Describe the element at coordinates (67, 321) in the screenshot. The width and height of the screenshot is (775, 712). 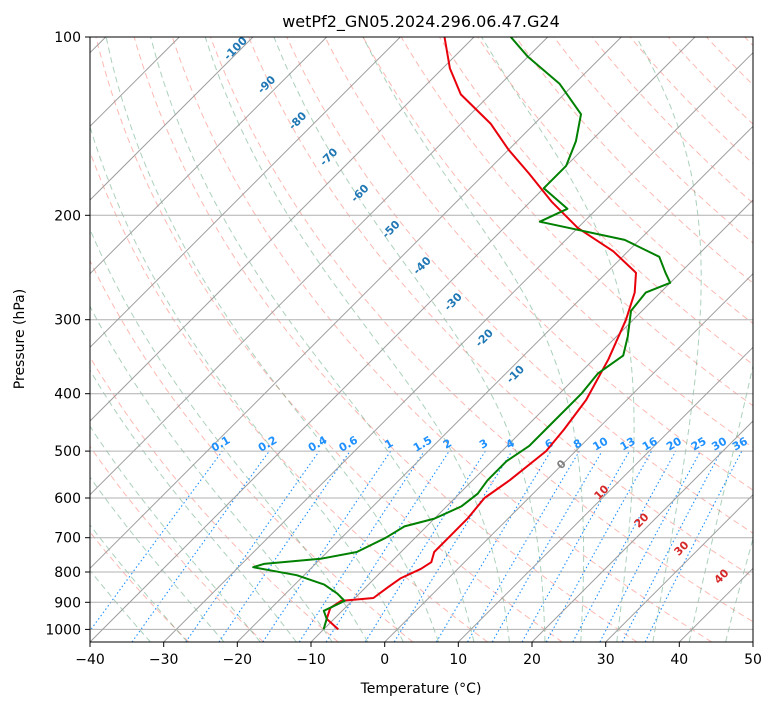
I see `y-tick-label: 300` at that location.